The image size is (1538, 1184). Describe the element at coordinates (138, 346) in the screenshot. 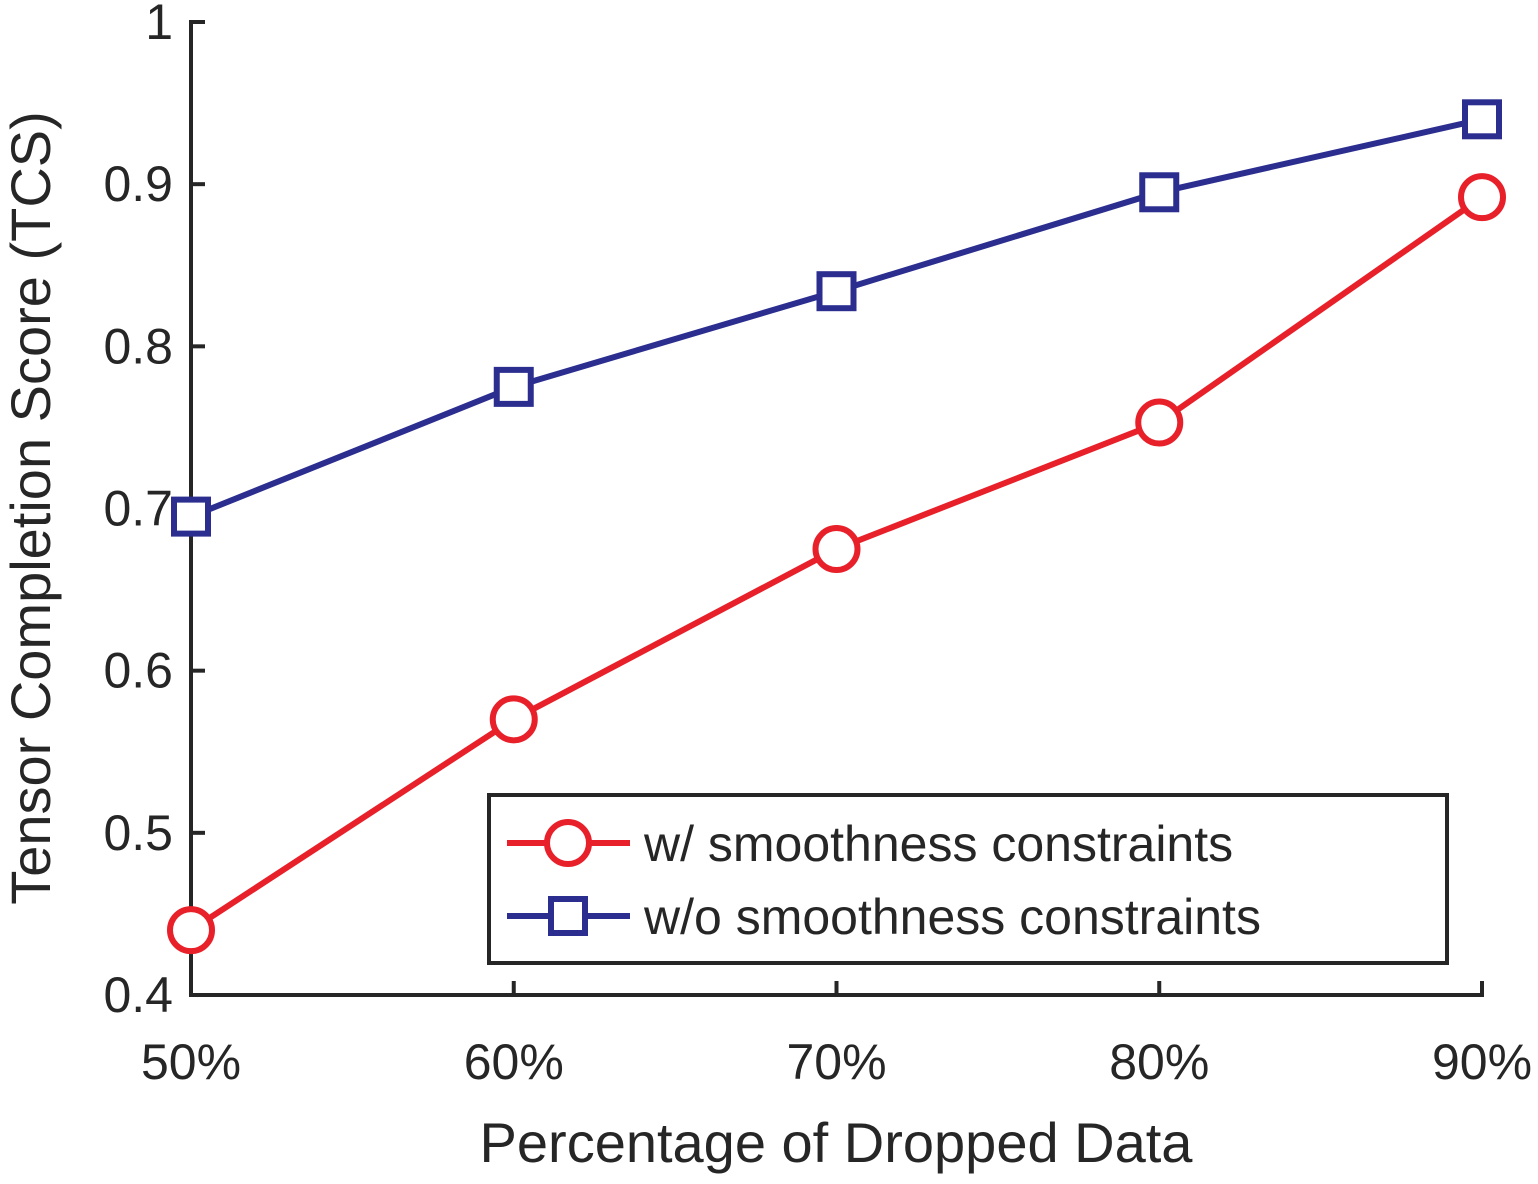

I see `y-tick-label: 0.8` at that location.